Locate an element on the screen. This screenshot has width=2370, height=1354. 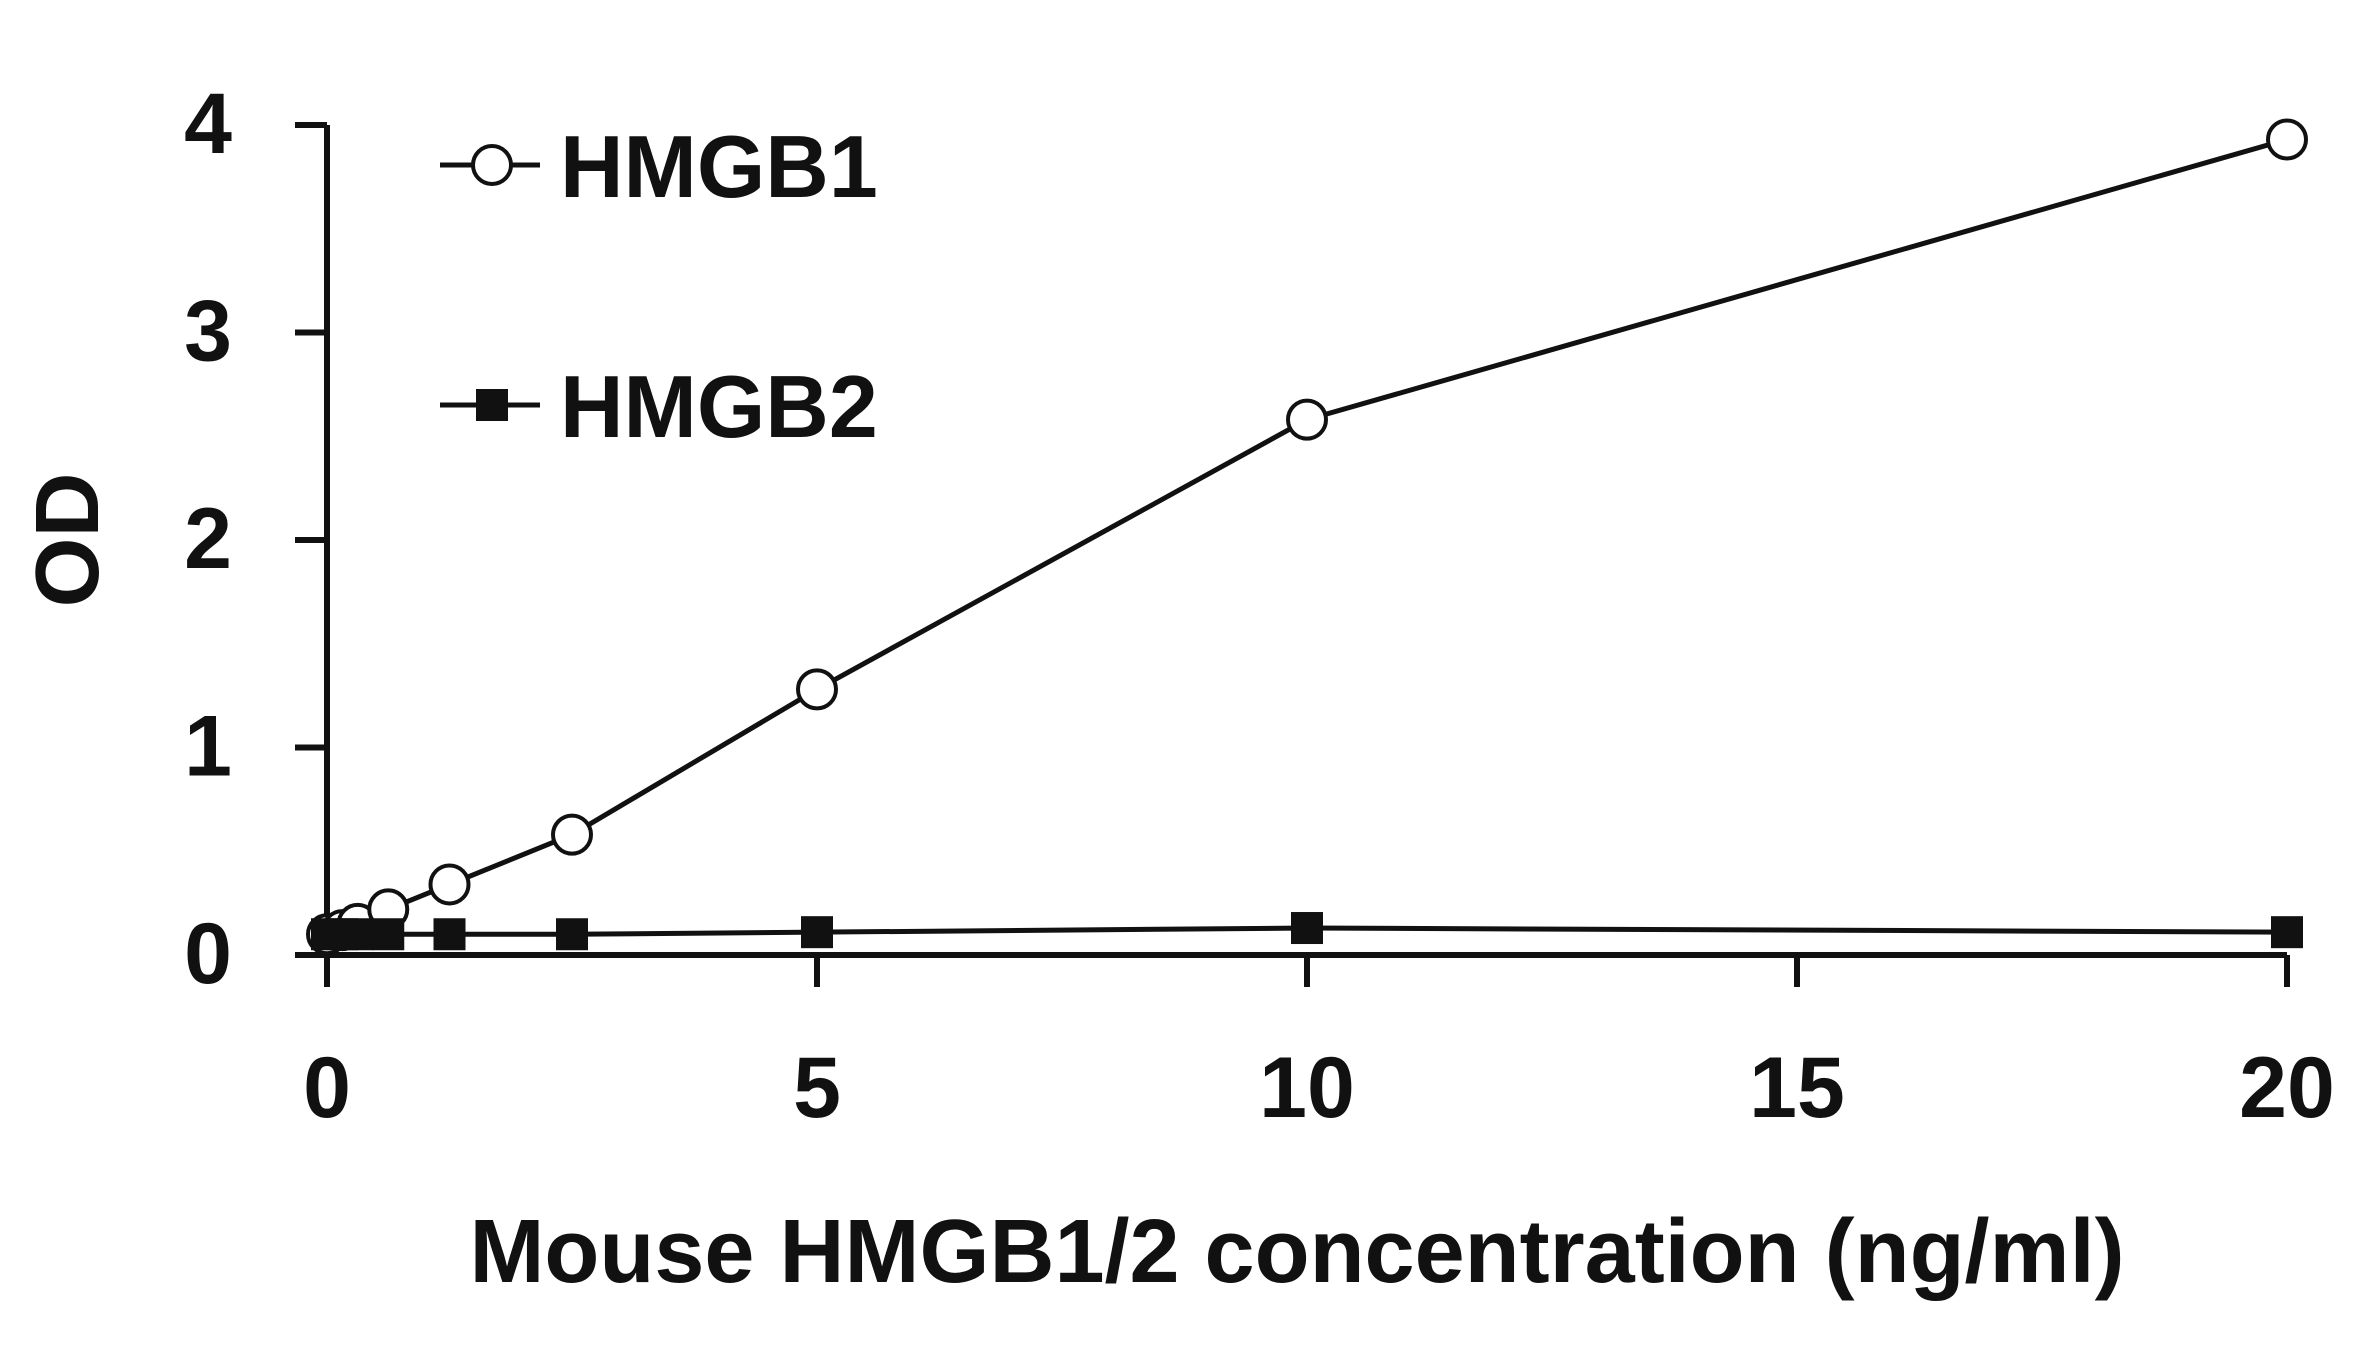
legend-label: HMGB2 is located at coordinates (719, 406).